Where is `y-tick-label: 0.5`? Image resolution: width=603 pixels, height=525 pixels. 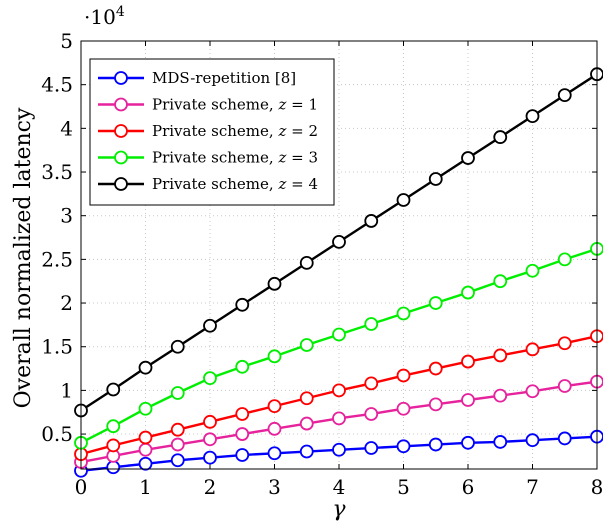 y-tick-label: 0.5 is located at coordinates (57, 434).